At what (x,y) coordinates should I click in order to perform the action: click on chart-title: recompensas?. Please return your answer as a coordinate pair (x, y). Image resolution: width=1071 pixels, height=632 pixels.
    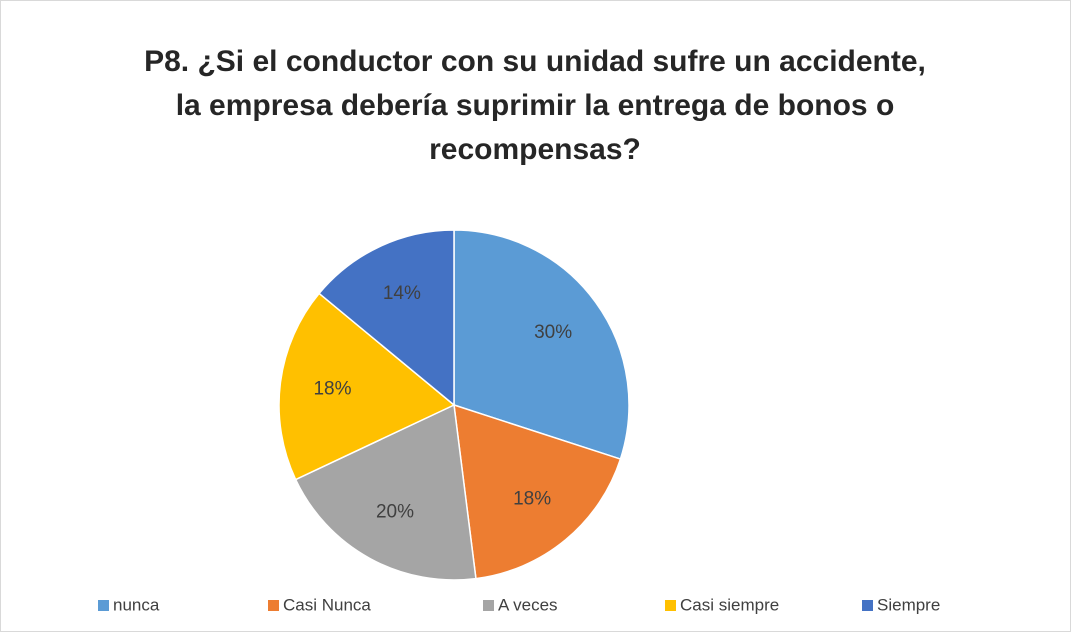
    Looking at the image, I should click on (535, 149).